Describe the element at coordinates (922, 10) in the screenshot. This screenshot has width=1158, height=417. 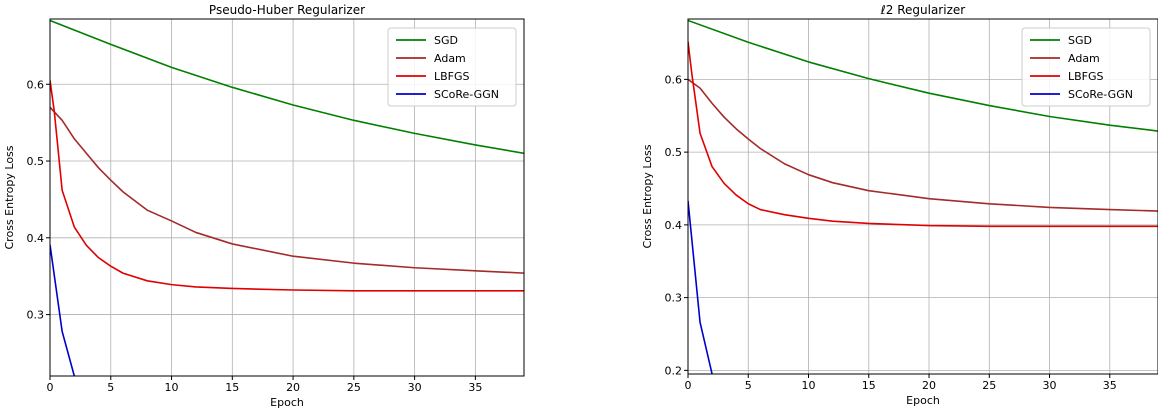
I see `chart-title: ℓ2 Regularizer` at that location.